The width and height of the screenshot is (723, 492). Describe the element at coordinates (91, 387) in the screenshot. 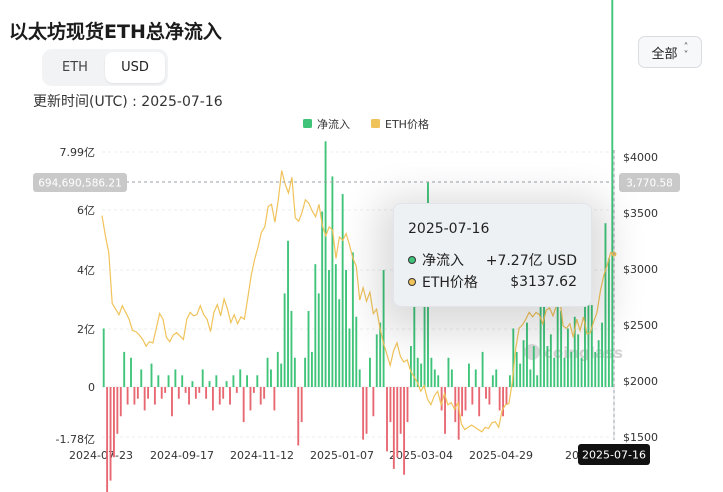

I see `y-left-tick-label: 0` at that location.